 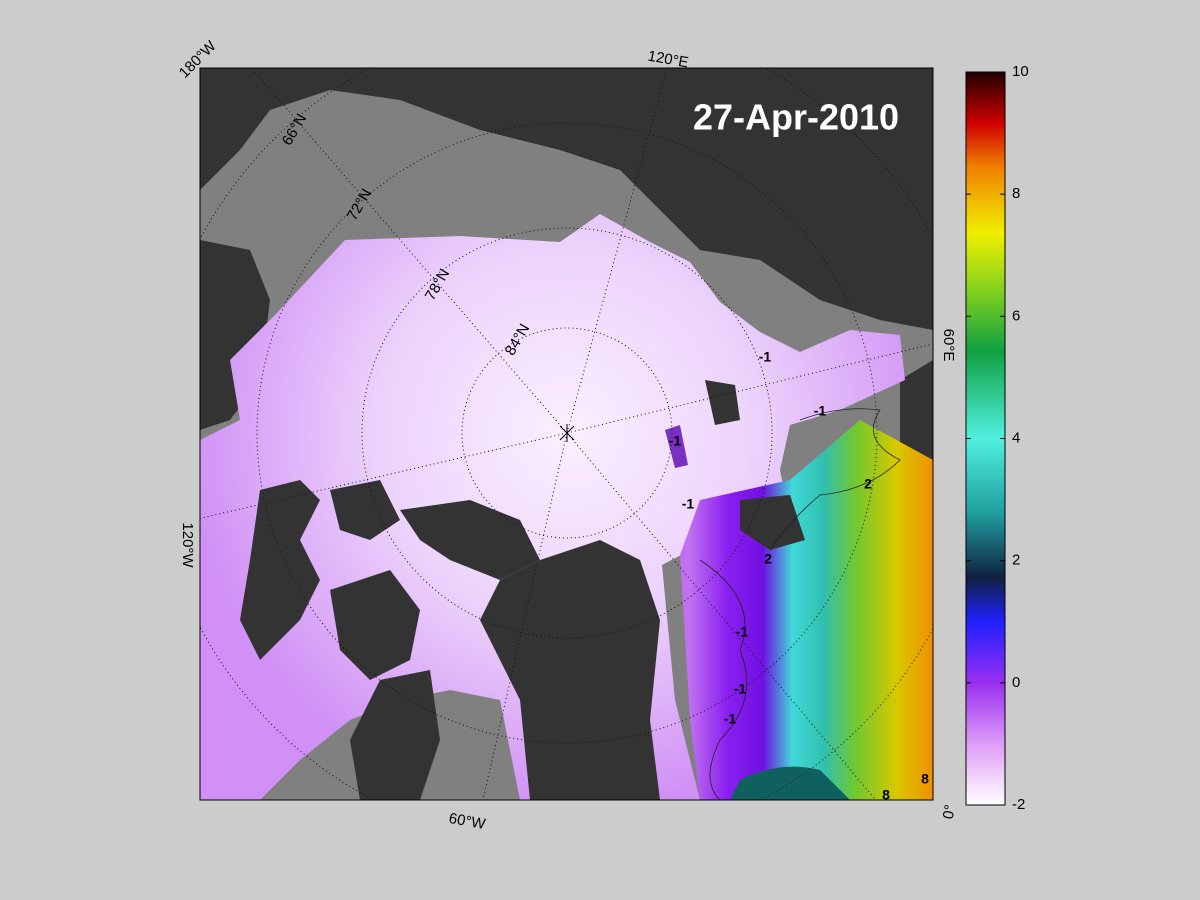 What do you see at coordinates (722, 402) in the screenshot?
I see `svalbard` at bounding box center [722, 402].